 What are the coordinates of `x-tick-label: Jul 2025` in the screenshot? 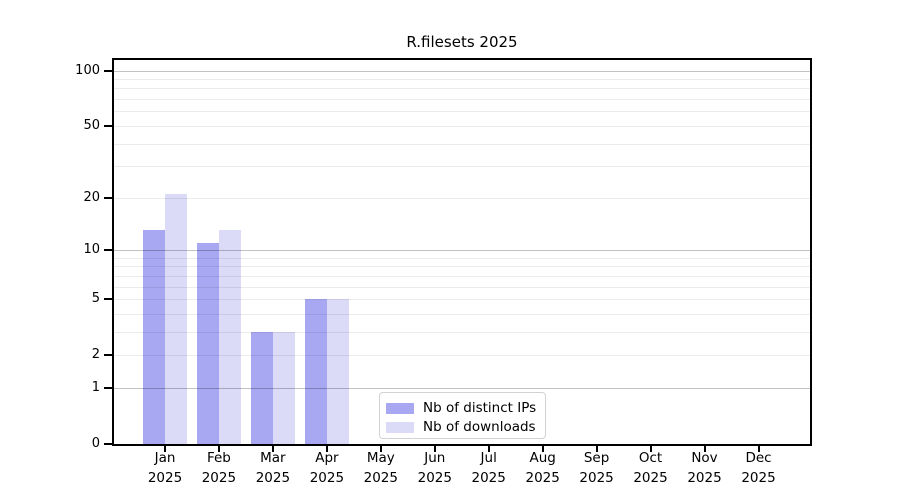 It's located at (489, 468).